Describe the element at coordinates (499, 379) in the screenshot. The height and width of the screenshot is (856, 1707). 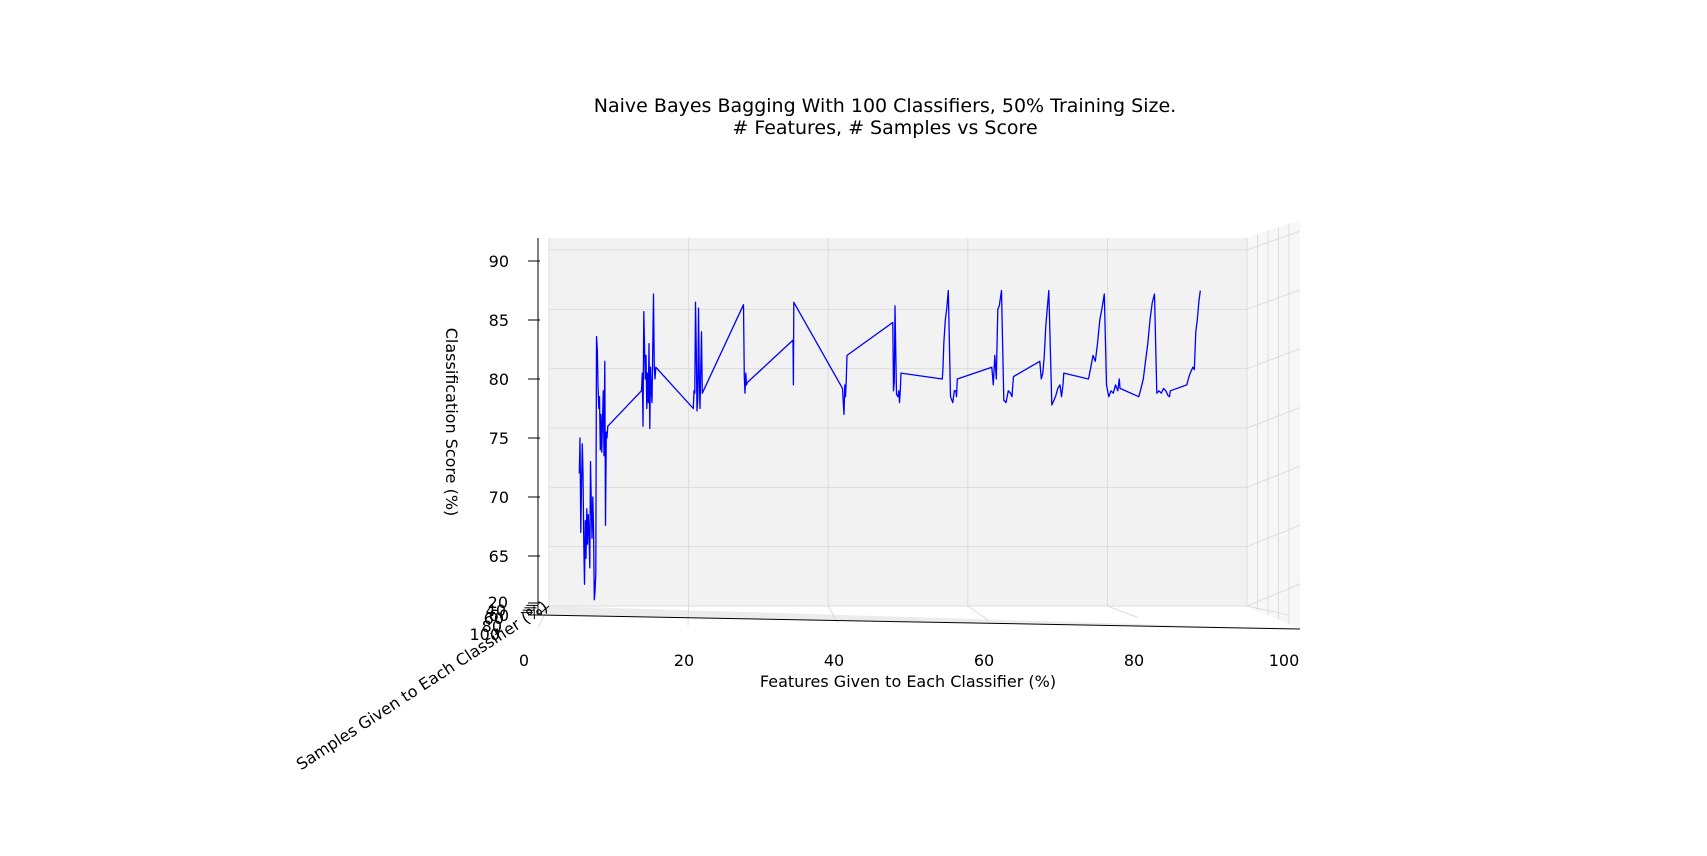
I see `z-tick-label: 80` at that location.